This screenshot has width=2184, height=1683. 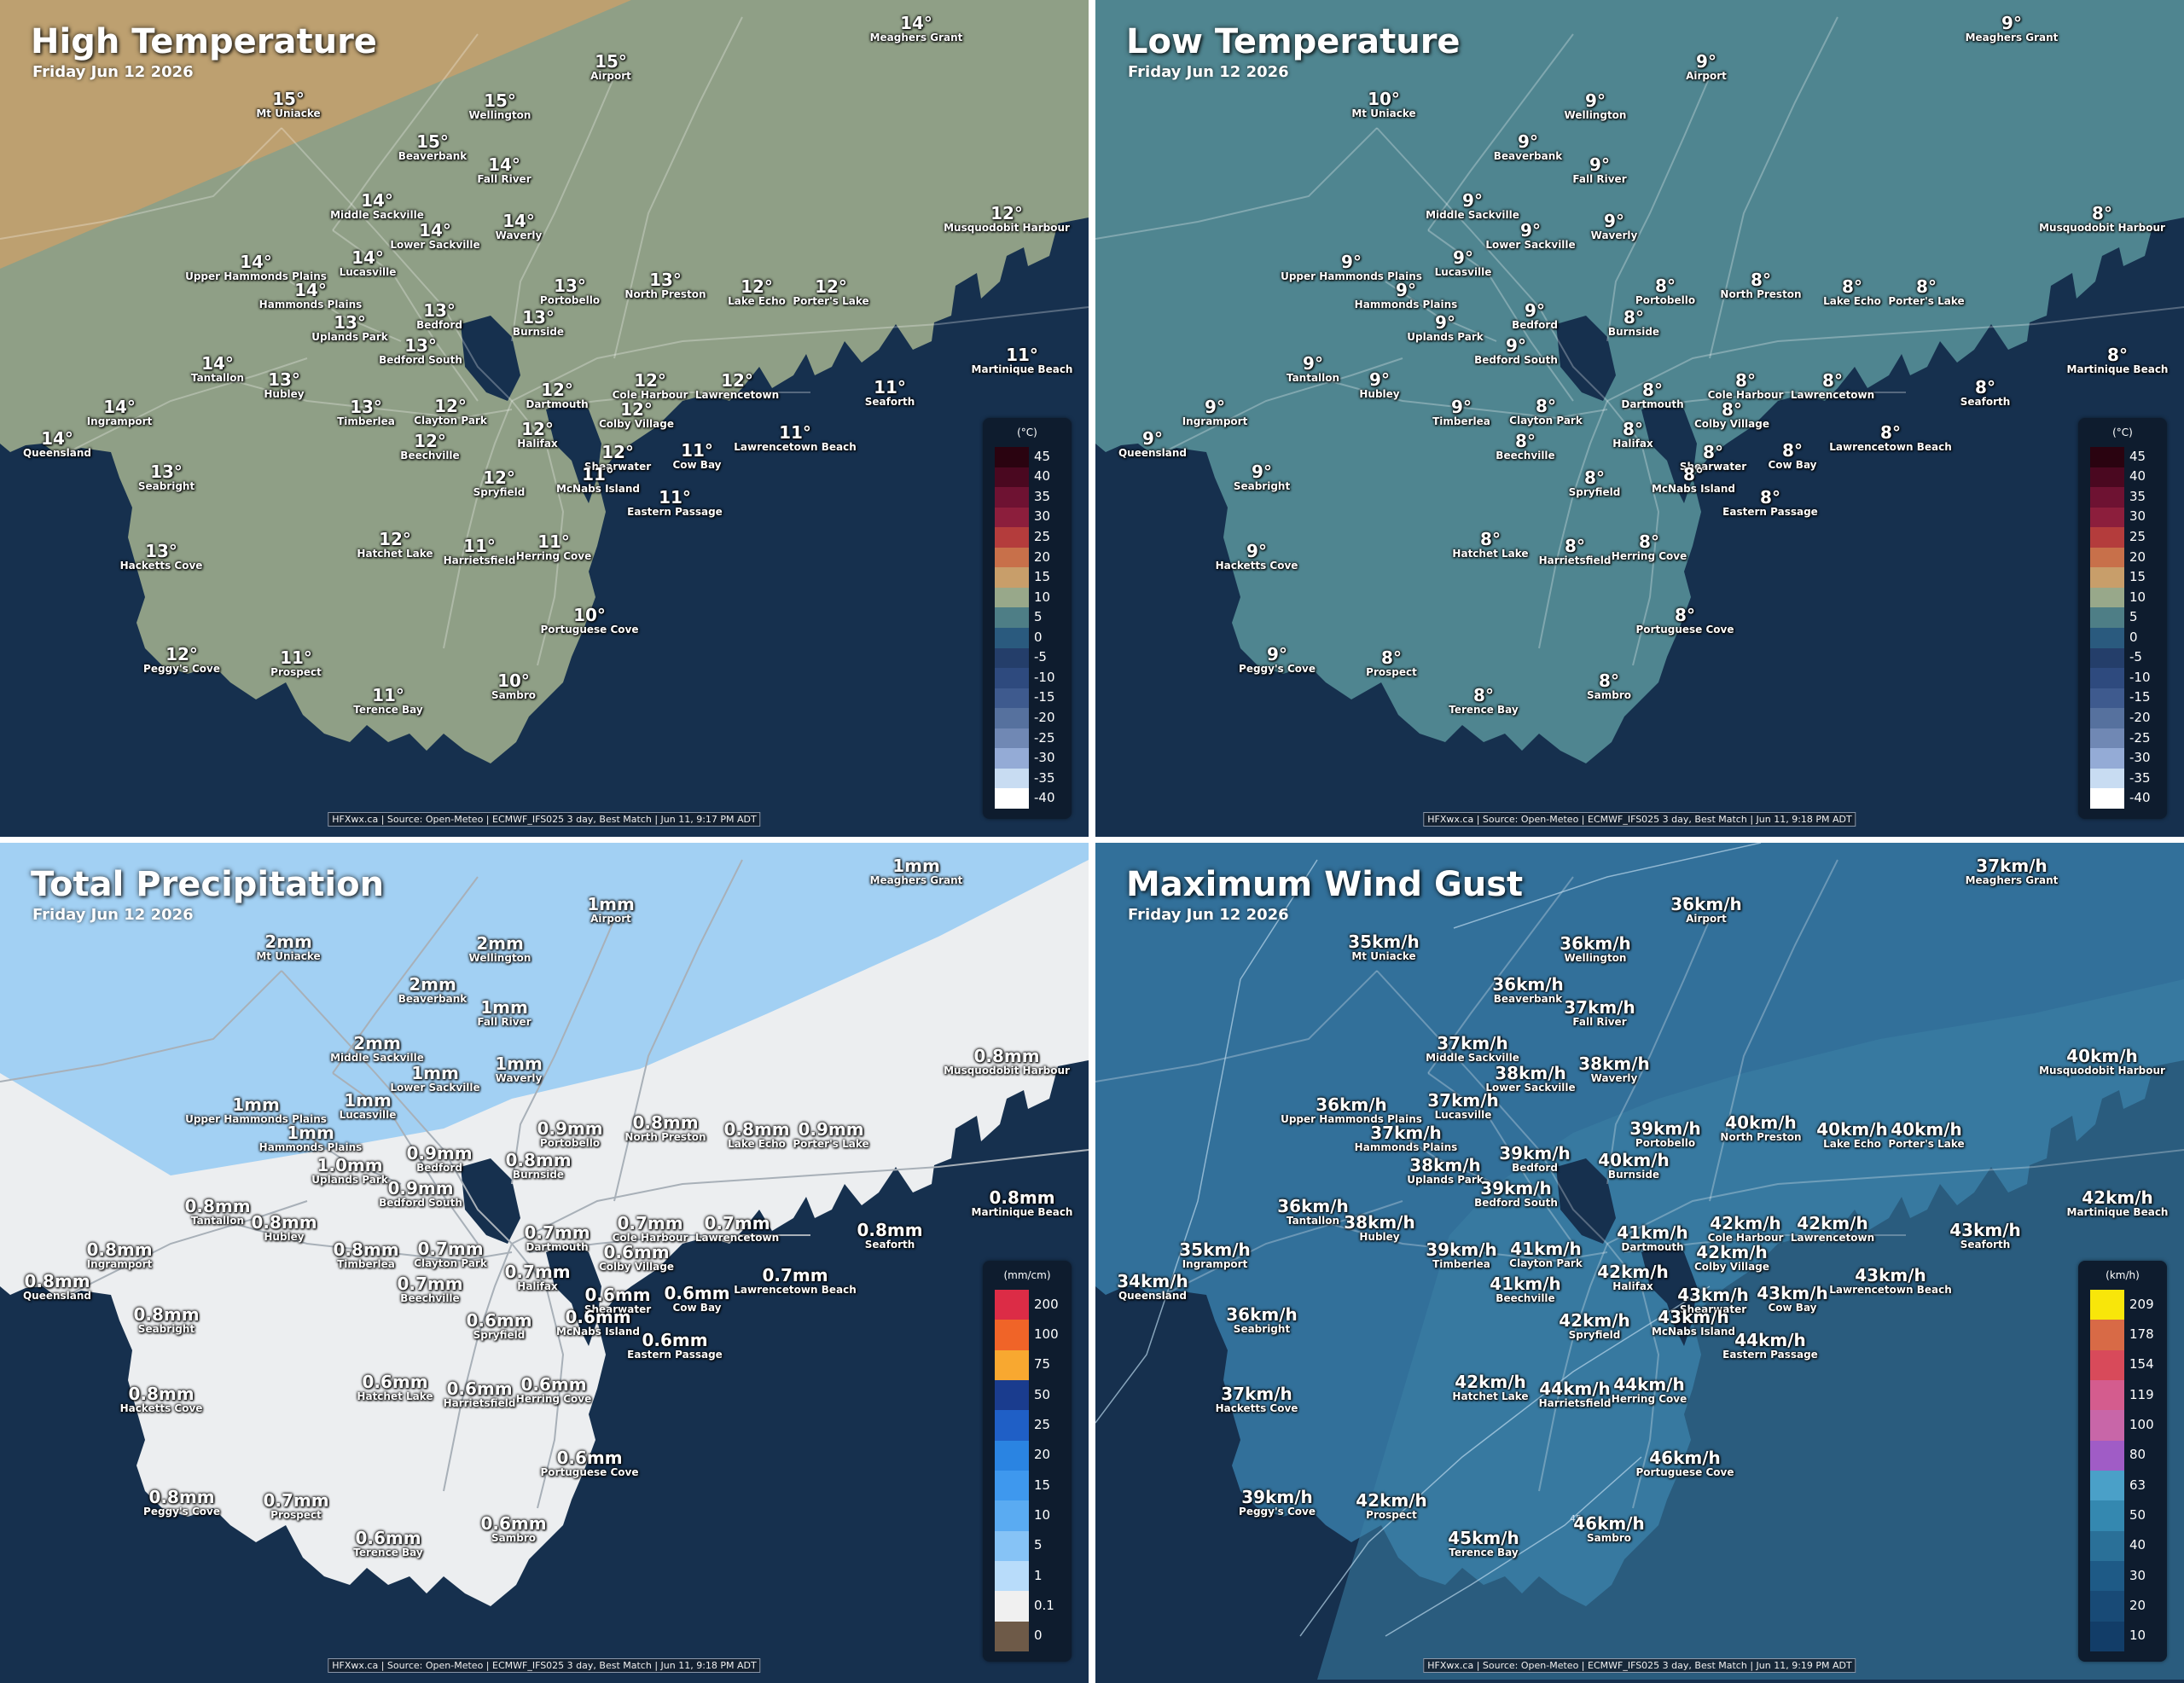 What do you see at coordinates (1665, 1143) in the screenshot?
I see `place-name: Portobello` at bounding box center [1665, 1143].